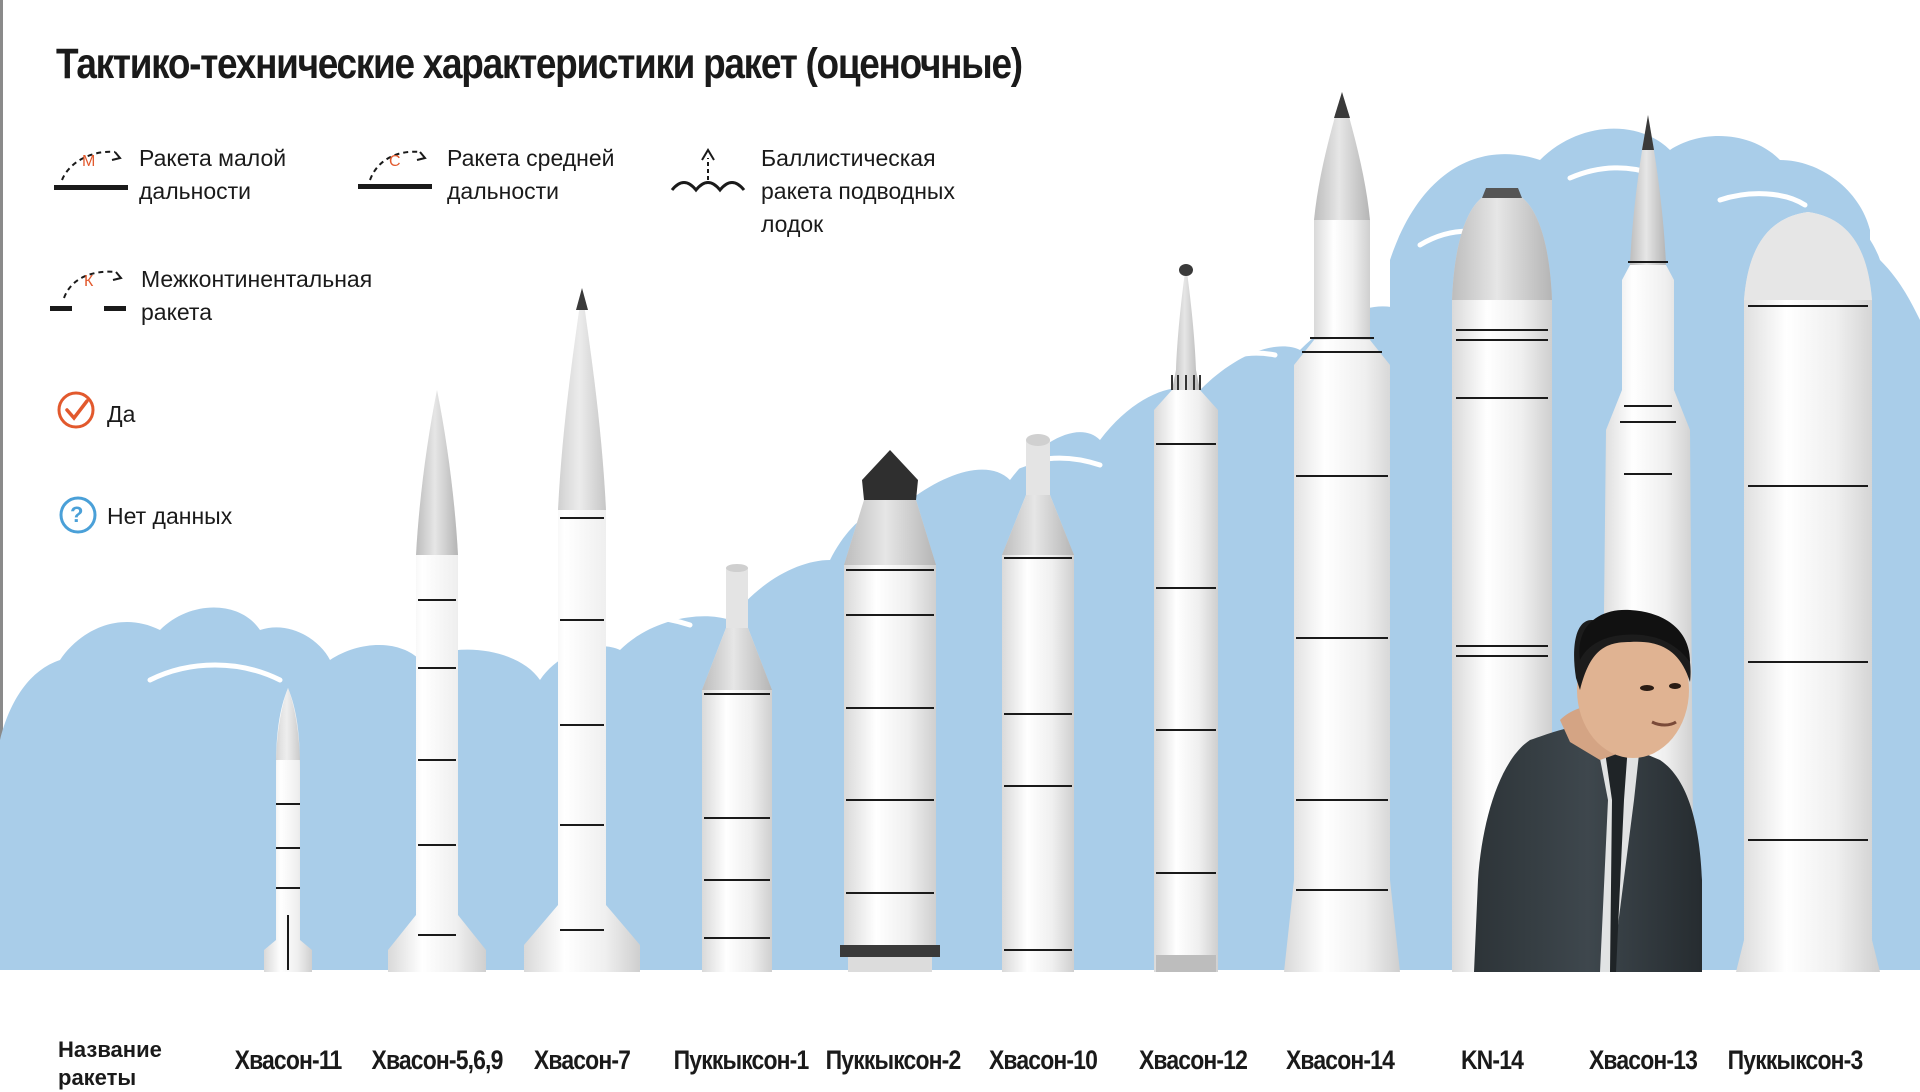 The width and height of the screenshot is (1920, 1092). I want to click on icbm-label-2: ракета, so click(176, 312).